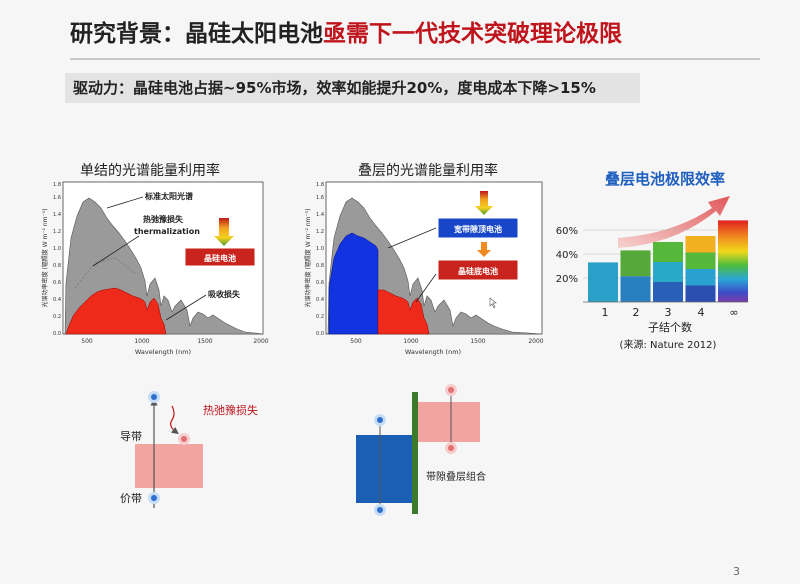 The image size is (800, 584). Describe the element at coordinates (426, 288) in the screenshot. I see `bottom-cell-pointer` at that location.